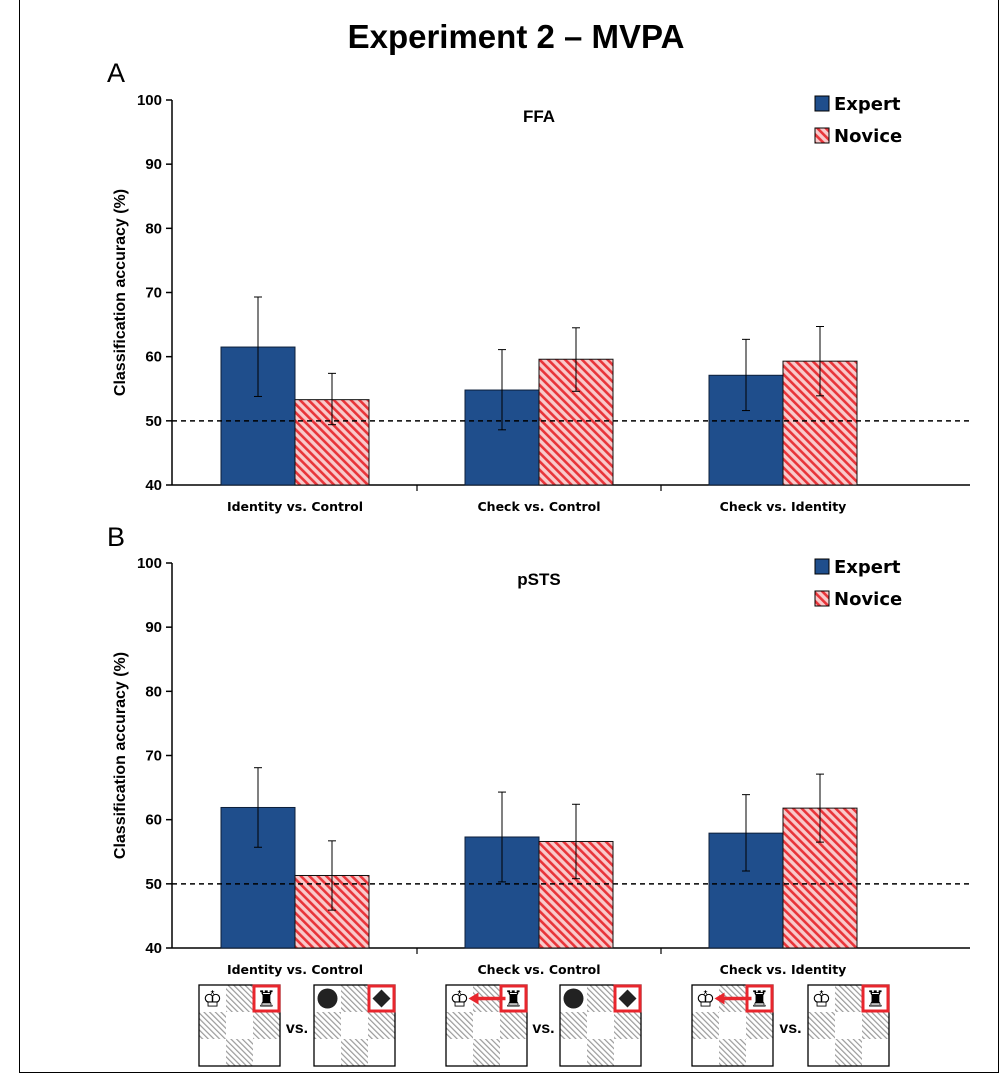 The height and width of the screenshot is (1074, 1003). What do you see at coordinates (116, 73) in the screenshot?
I see `panel-letter: A` at bounding box center [116, 73].